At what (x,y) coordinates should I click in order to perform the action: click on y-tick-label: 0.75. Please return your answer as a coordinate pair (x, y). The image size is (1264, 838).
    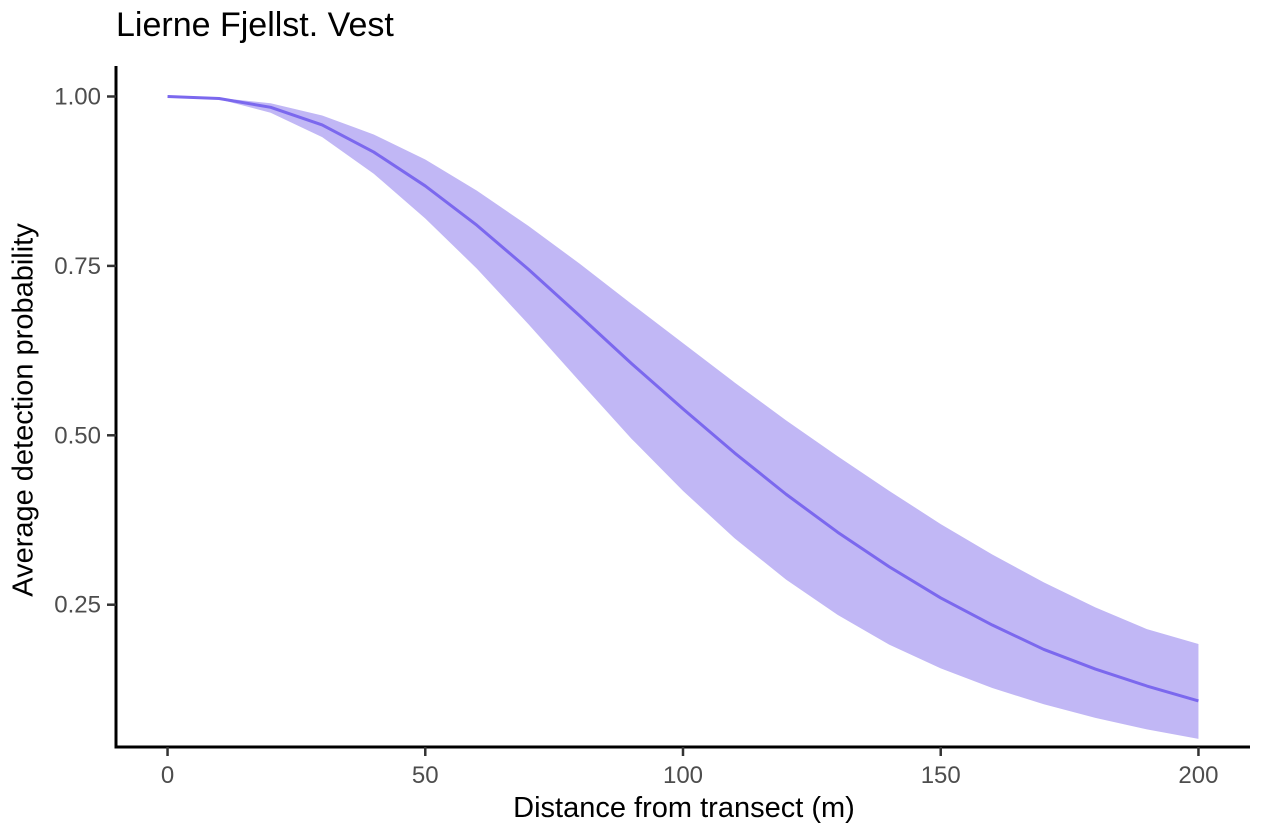
    Looking at the image, I should click on (77, 266).